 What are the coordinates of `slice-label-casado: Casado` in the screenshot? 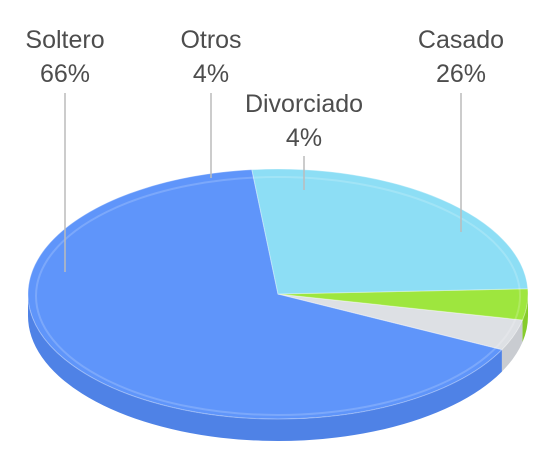 It's located at (461, 40).